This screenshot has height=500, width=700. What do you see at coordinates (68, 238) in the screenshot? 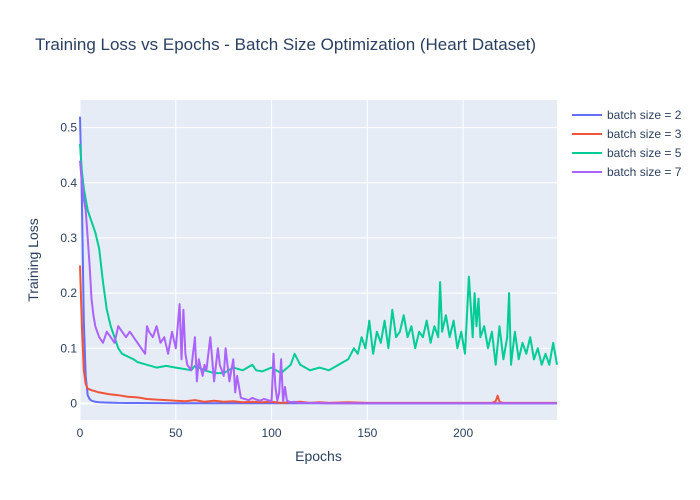
I see `y-tick-label: 0.3` at bounding box center [68, 238].